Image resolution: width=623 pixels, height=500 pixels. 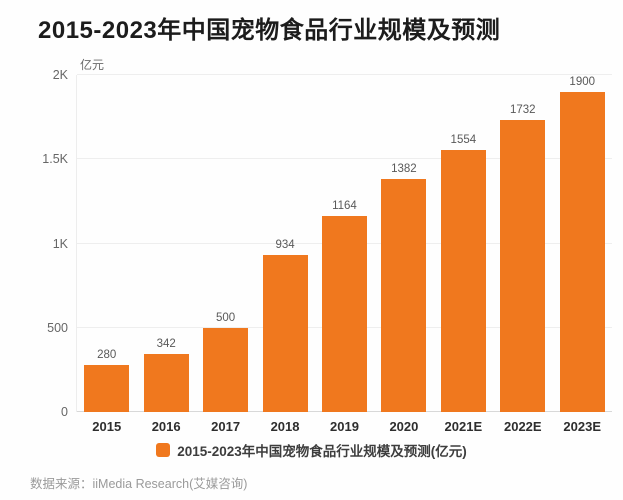 What do you see at coordinates (92, 65) in the screenshot?
I see `y-axis-unit-label: 亿元` at bounding box center [92, 65].